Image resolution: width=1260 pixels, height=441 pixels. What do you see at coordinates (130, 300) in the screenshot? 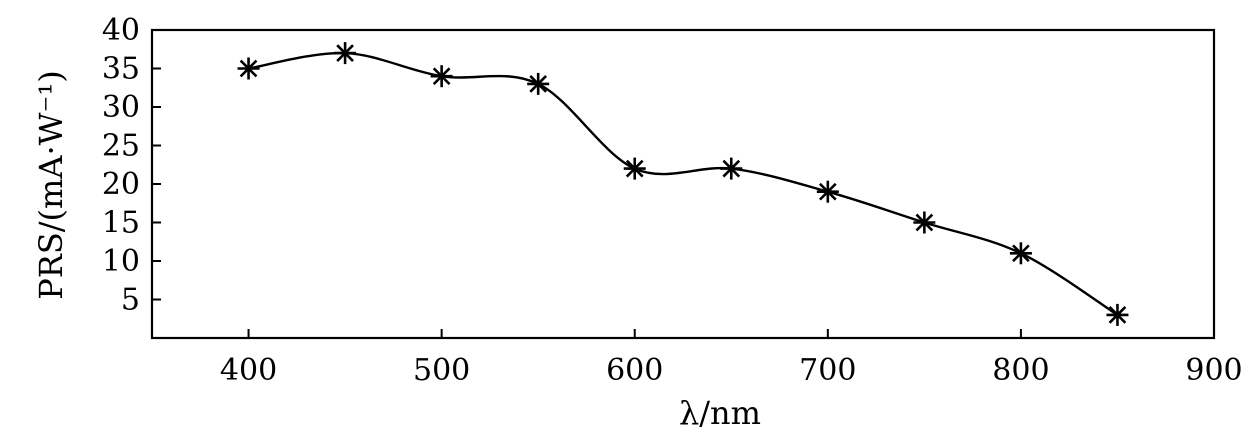
I see `y-tick-label: 5` at bounding box center [130, 300].